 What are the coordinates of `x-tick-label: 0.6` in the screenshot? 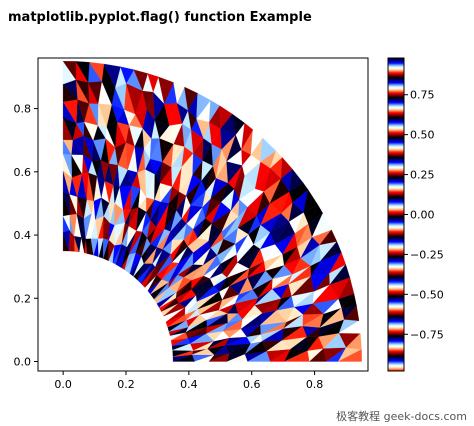 It's located at (252, 384).